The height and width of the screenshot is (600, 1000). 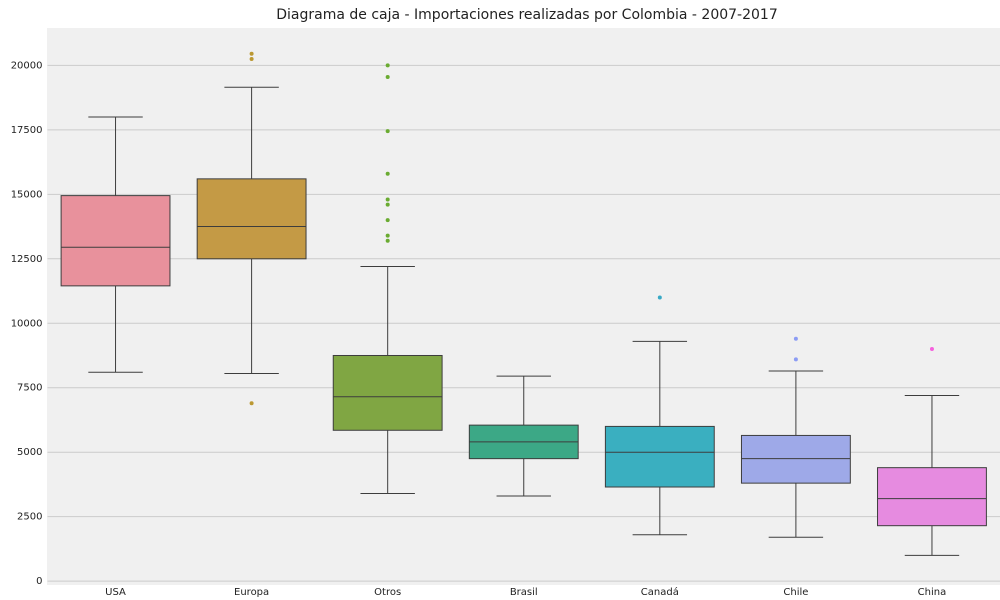 What do you see at coordinates (27, 259) in the screenshot?
I see `y-tick-label: 12500` at bounding box center [27, 259].